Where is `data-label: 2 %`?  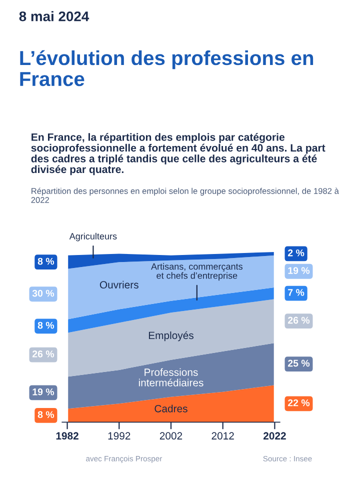 data-label: 2 % is located at coordinates (296, 252).